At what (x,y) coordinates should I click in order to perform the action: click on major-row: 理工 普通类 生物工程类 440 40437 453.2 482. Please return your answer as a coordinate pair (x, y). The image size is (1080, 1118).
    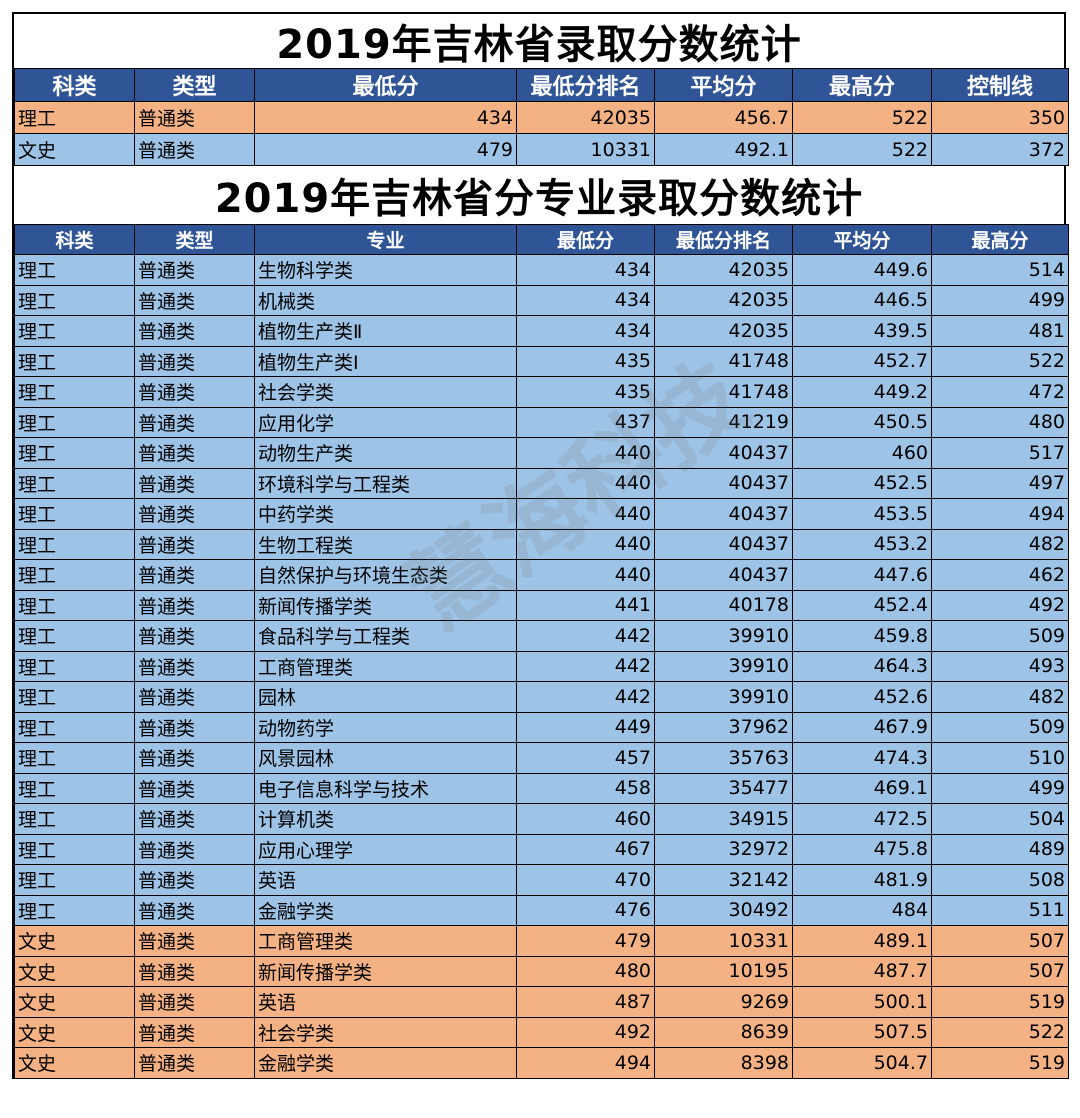
    Looking at the image, I should click on (541, 544).